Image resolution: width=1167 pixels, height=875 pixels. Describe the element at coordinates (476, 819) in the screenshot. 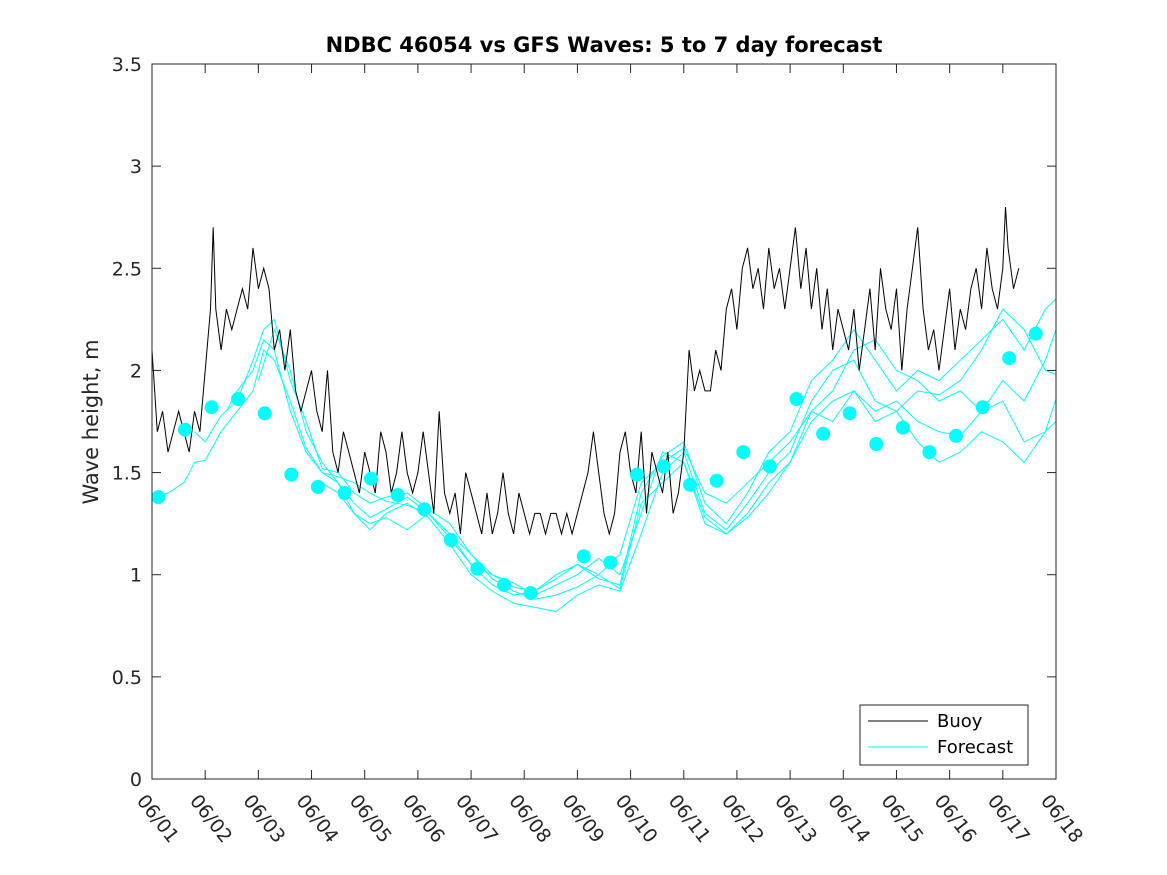

I see `x-tick-label: 06/07` at that location.